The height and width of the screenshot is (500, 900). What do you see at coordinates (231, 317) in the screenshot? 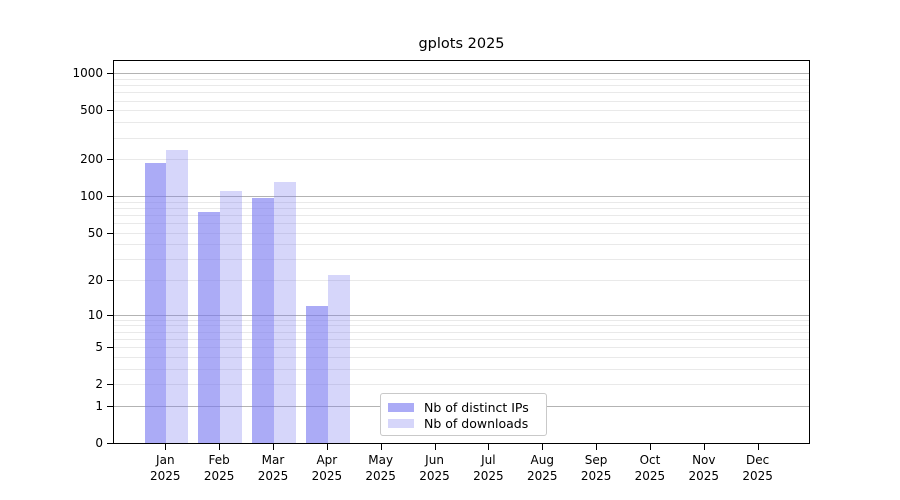
I see `bar-downloads-feb` at bounding box center [231, 317].